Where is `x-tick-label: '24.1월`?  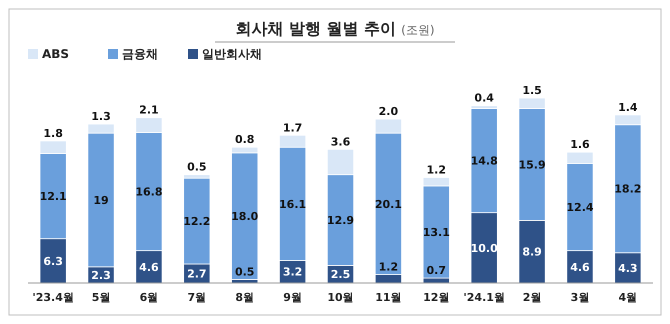 x-tick-label: '24.1월 is located at coordinates (484, 297).